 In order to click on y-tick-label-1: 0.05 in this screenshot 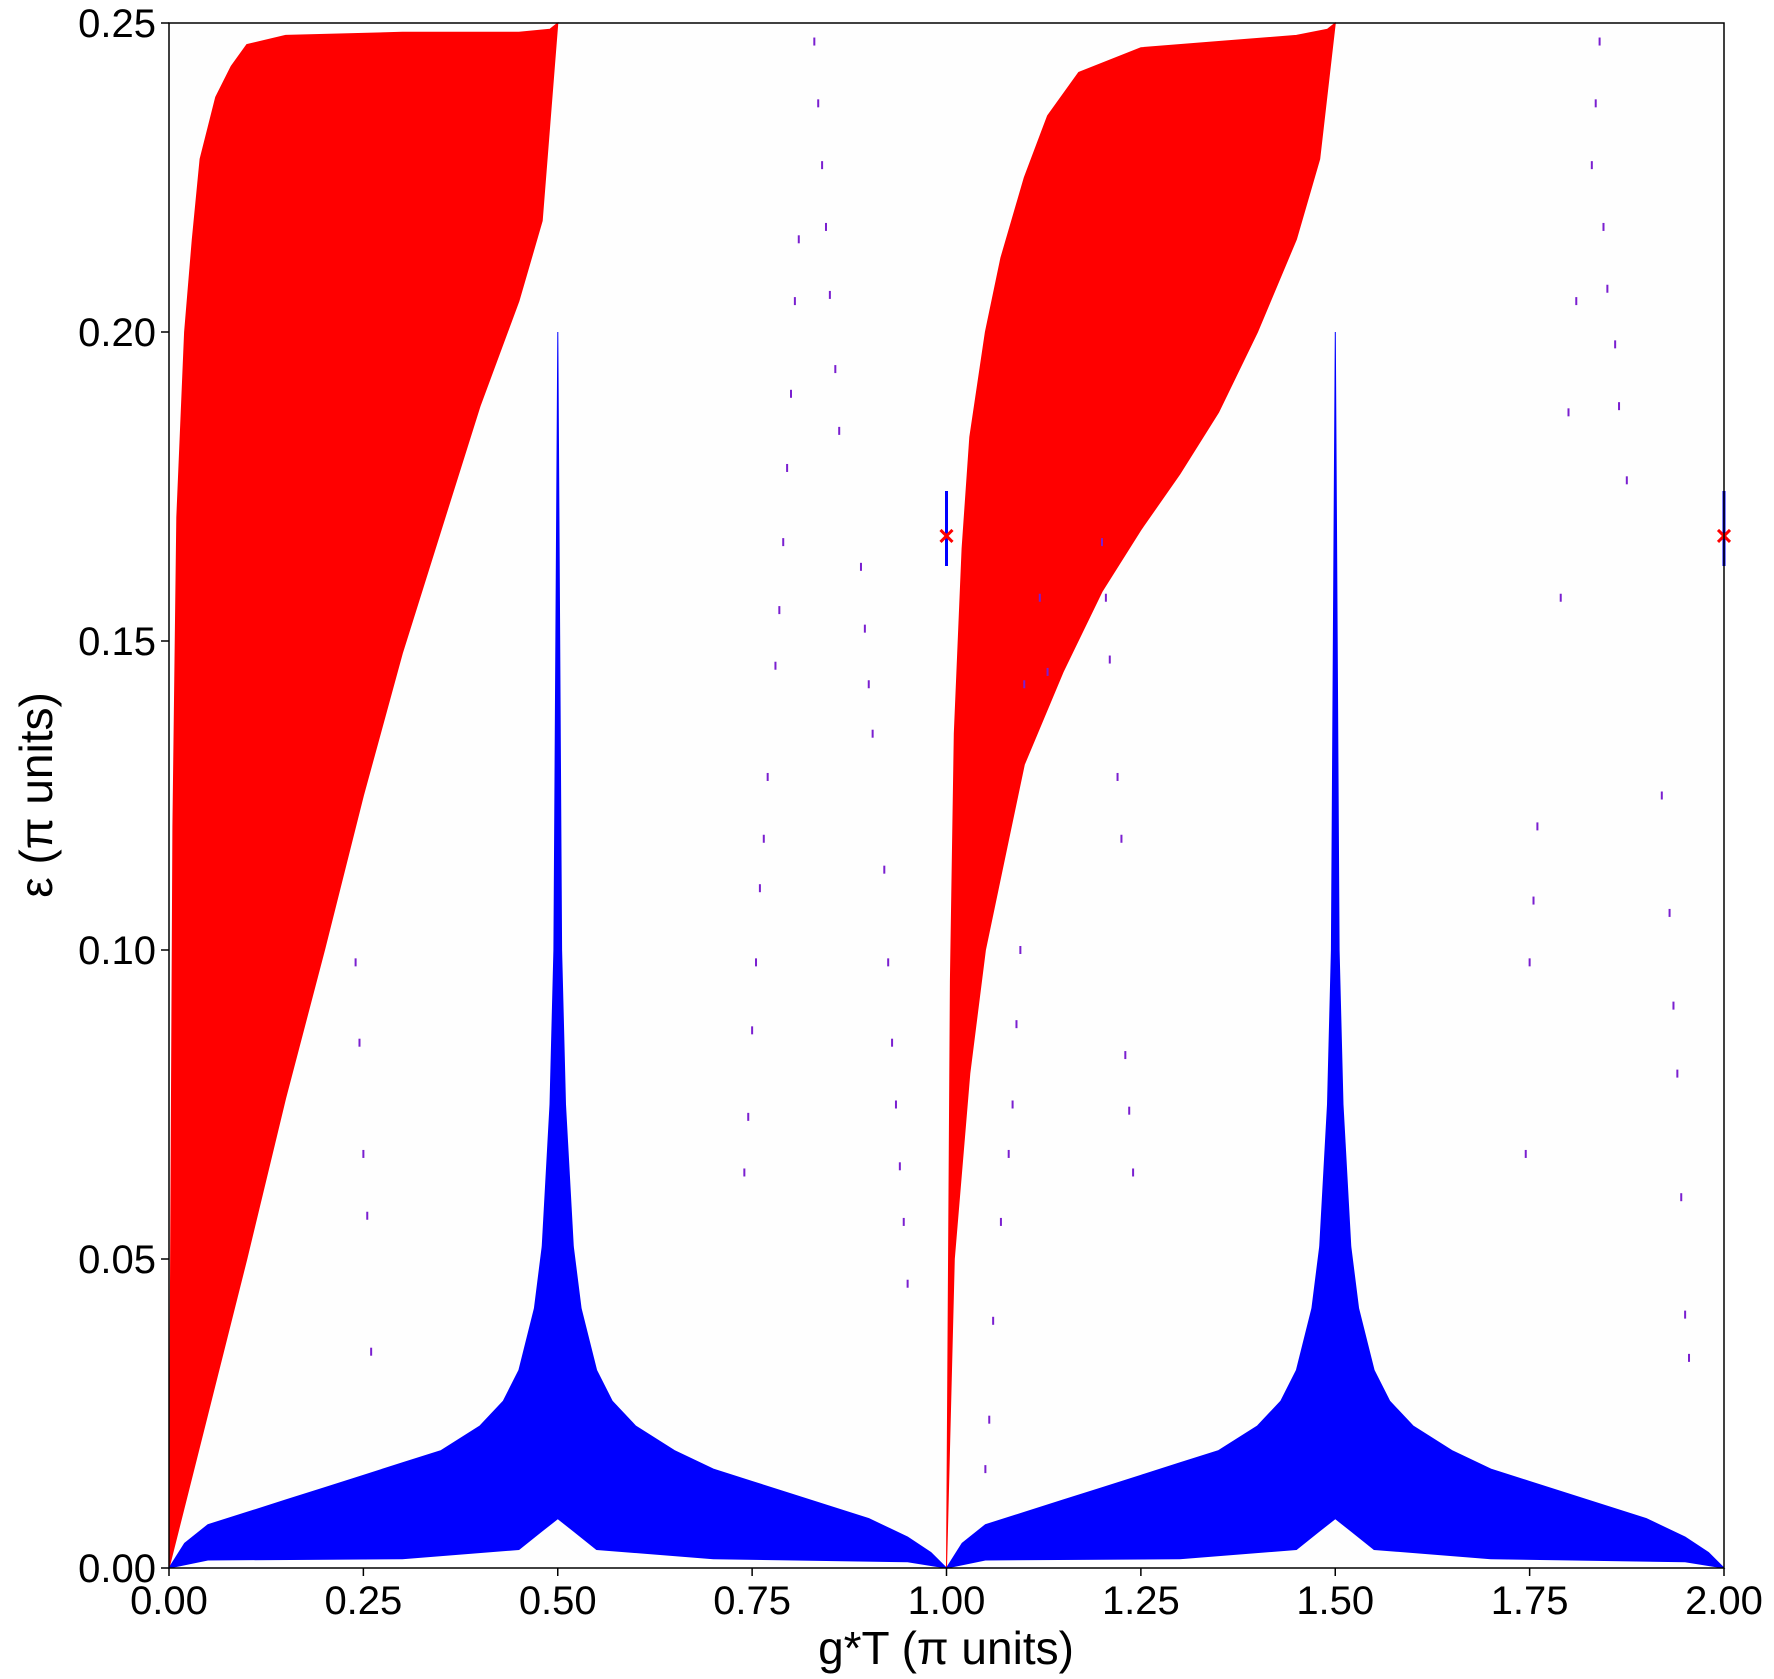, I will do `click(117, 1260)`.